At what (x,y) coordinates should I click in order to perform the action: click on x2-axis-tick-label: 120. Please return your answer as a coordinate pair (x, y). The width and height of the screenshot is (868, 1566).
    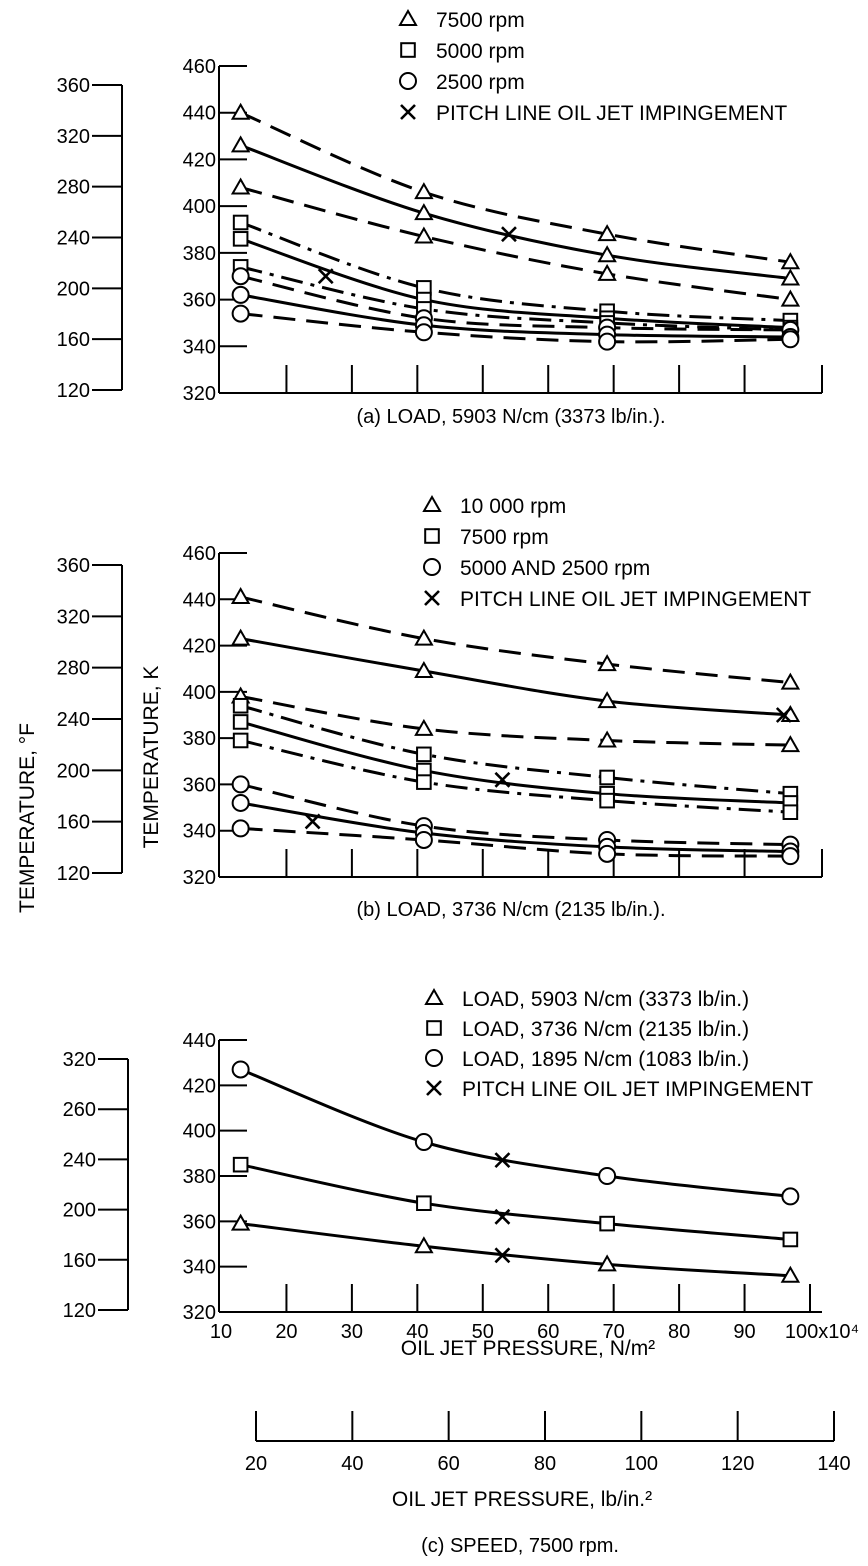
    Looking at the image, I should click on (737, 1464).